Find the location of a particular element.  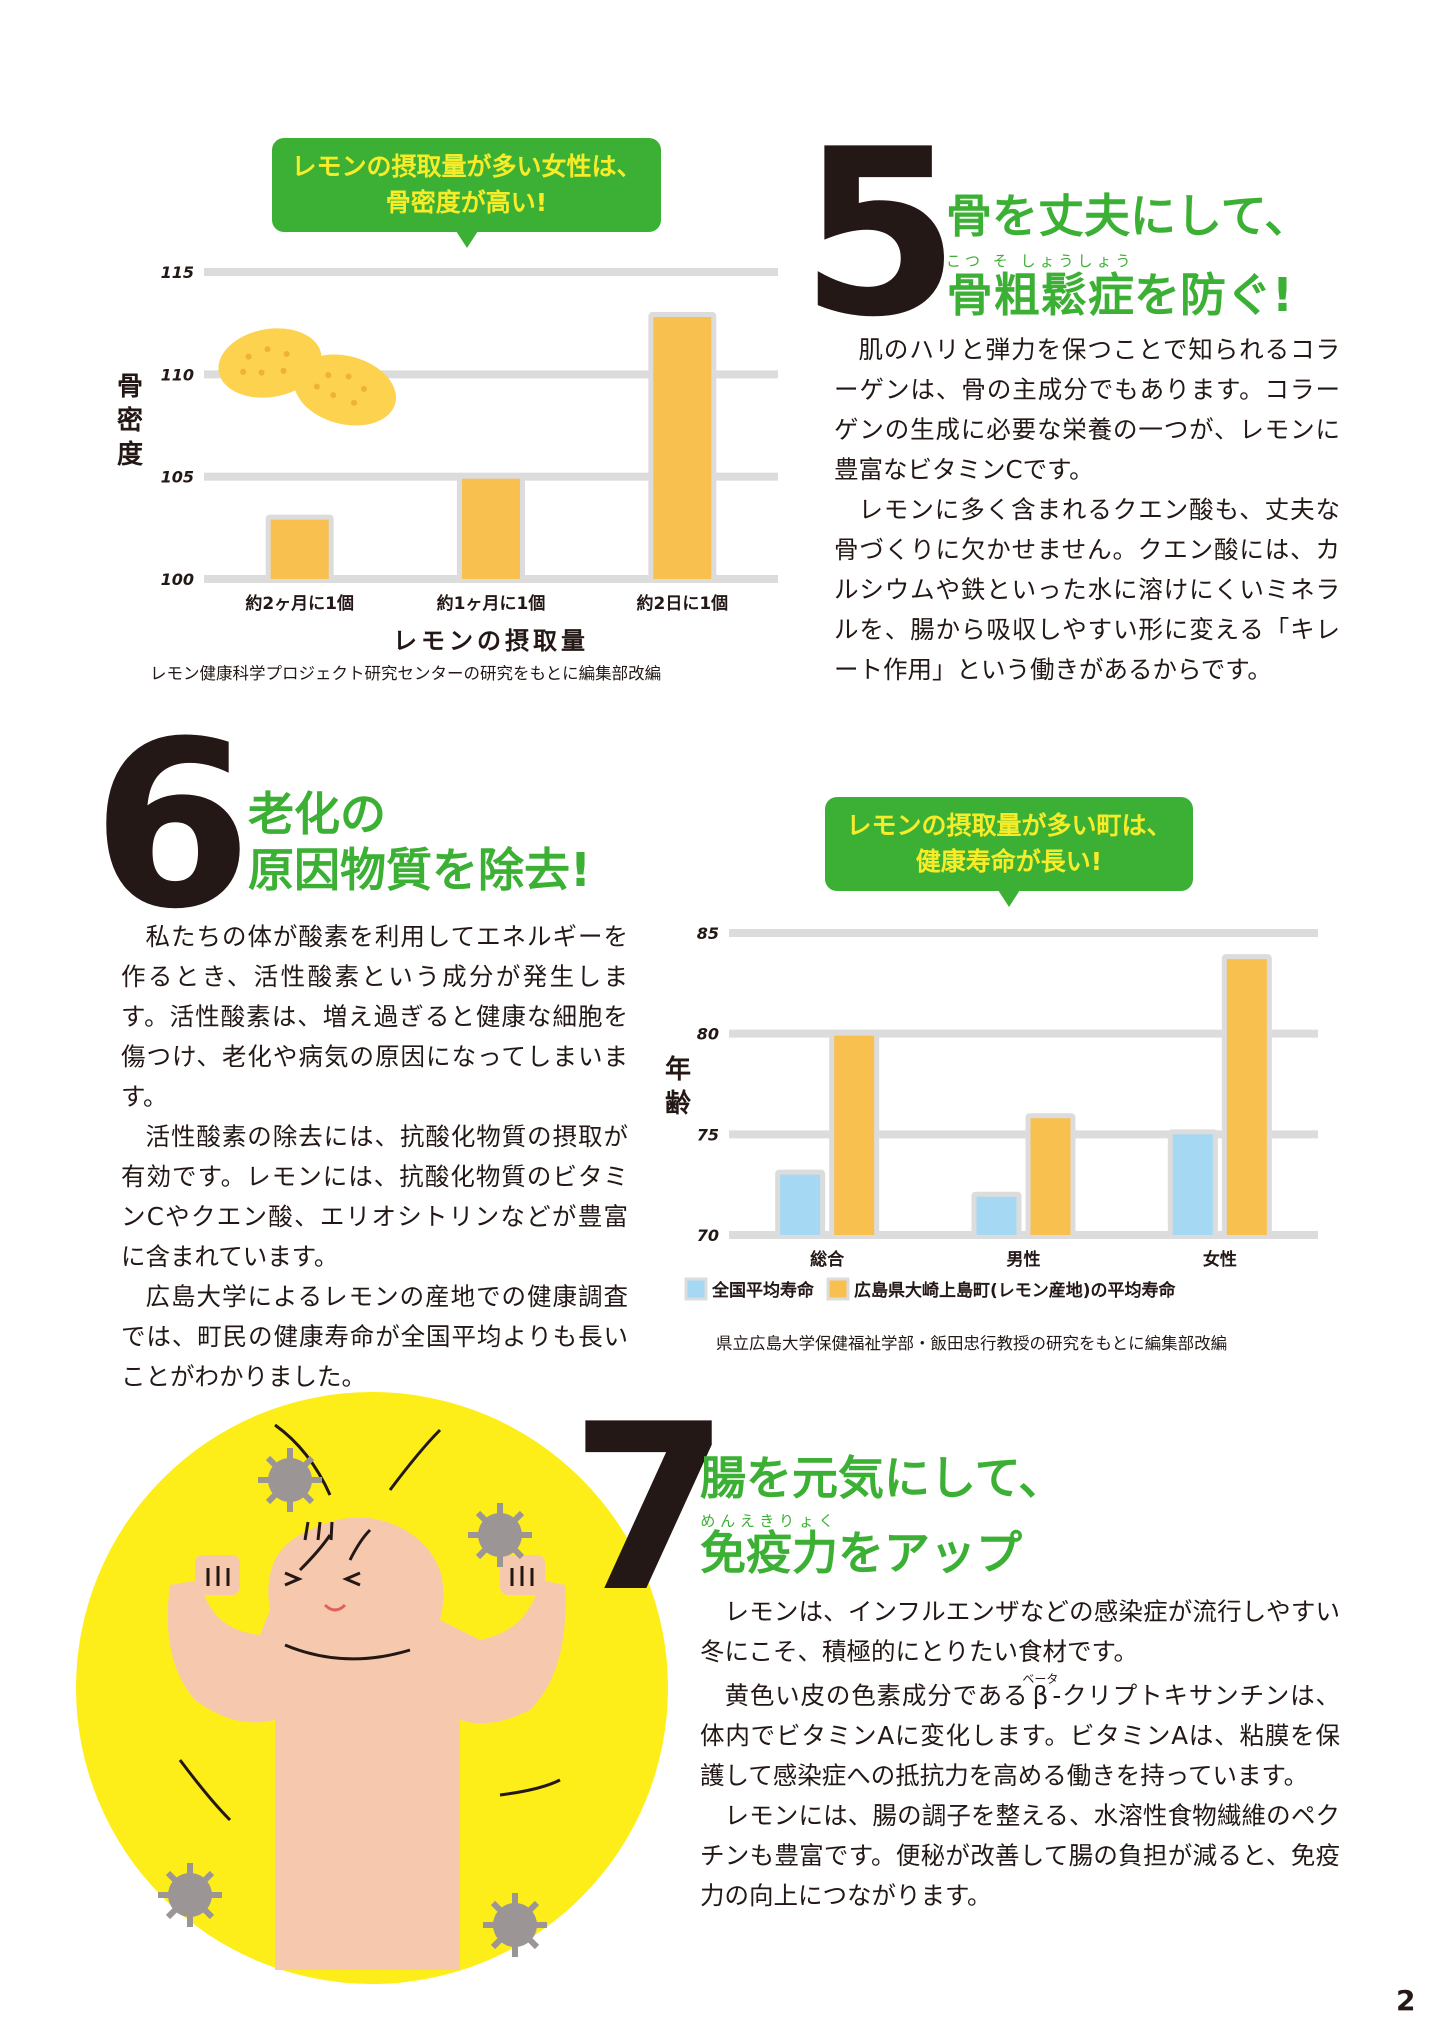

callout-healthy-life: レモンの摂取量が多い町は、 健康寿命が長い! is located at coordinates (1009, 852).